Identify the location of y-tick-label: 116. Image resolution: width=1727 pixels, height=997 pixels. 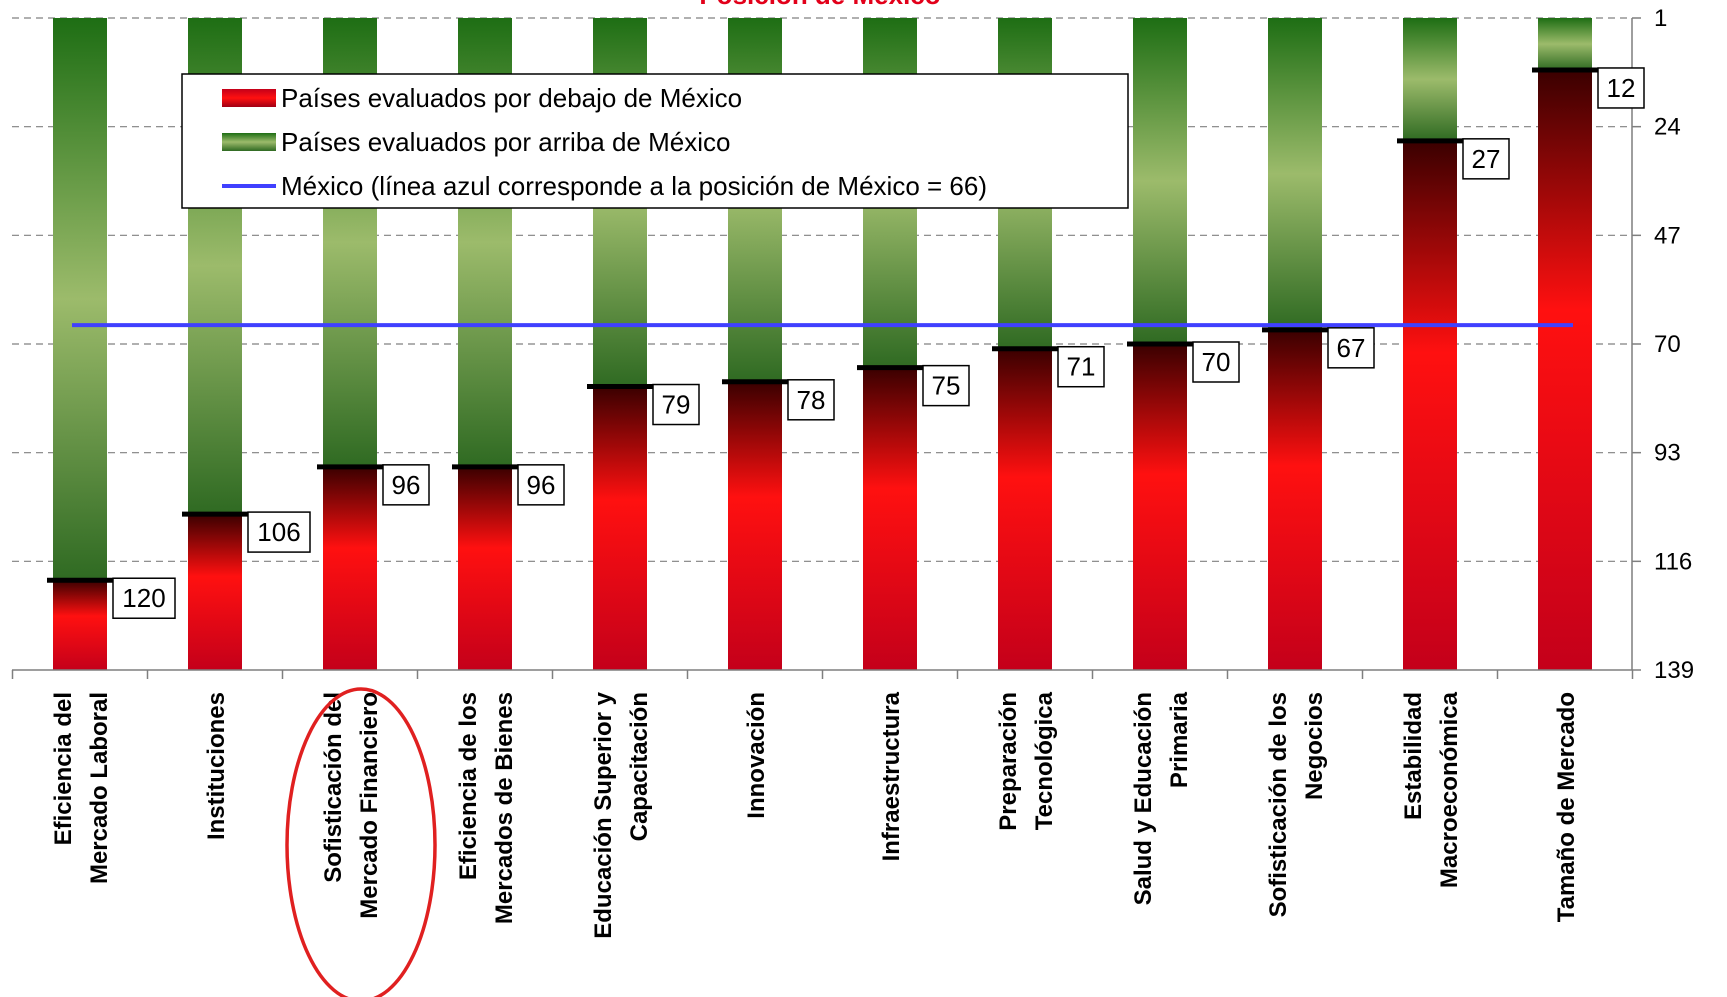
(1673, 561).